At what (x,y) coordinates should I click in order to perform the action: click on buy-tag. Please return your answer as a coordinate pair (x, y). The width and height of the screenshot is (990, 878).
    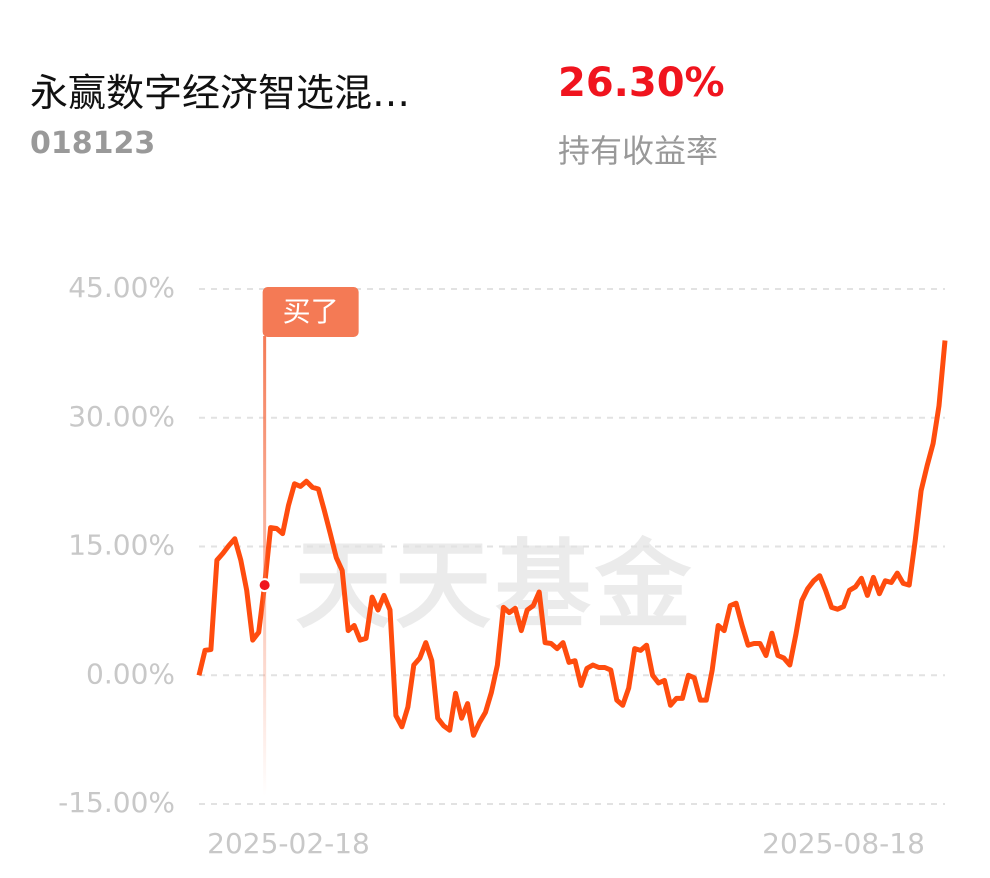
    Looking at the image, I should click on (310, 312).